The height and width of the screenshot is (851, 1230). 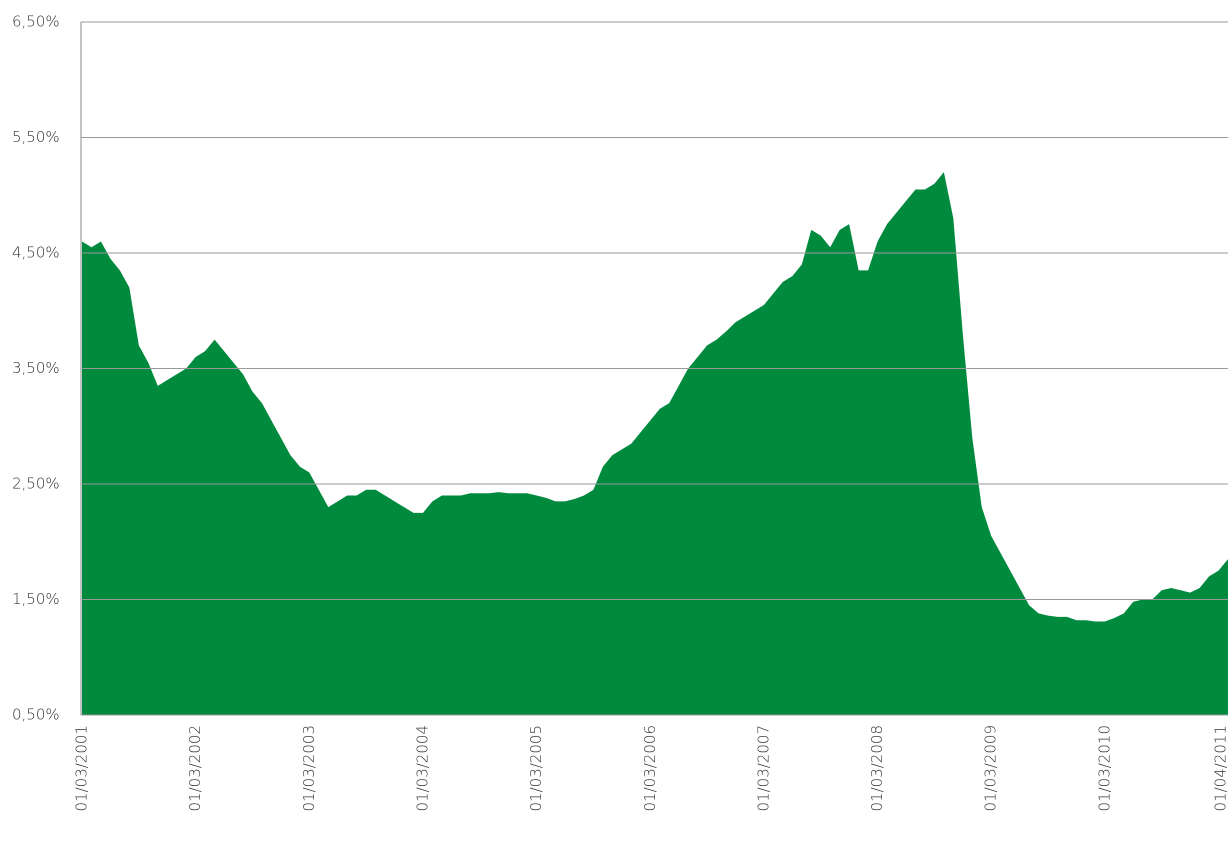 What do you see at coordinates (650, 768) in the screenshot?
I see `x-tick-label: 01/03/2006` at bounding box center [650, 768].